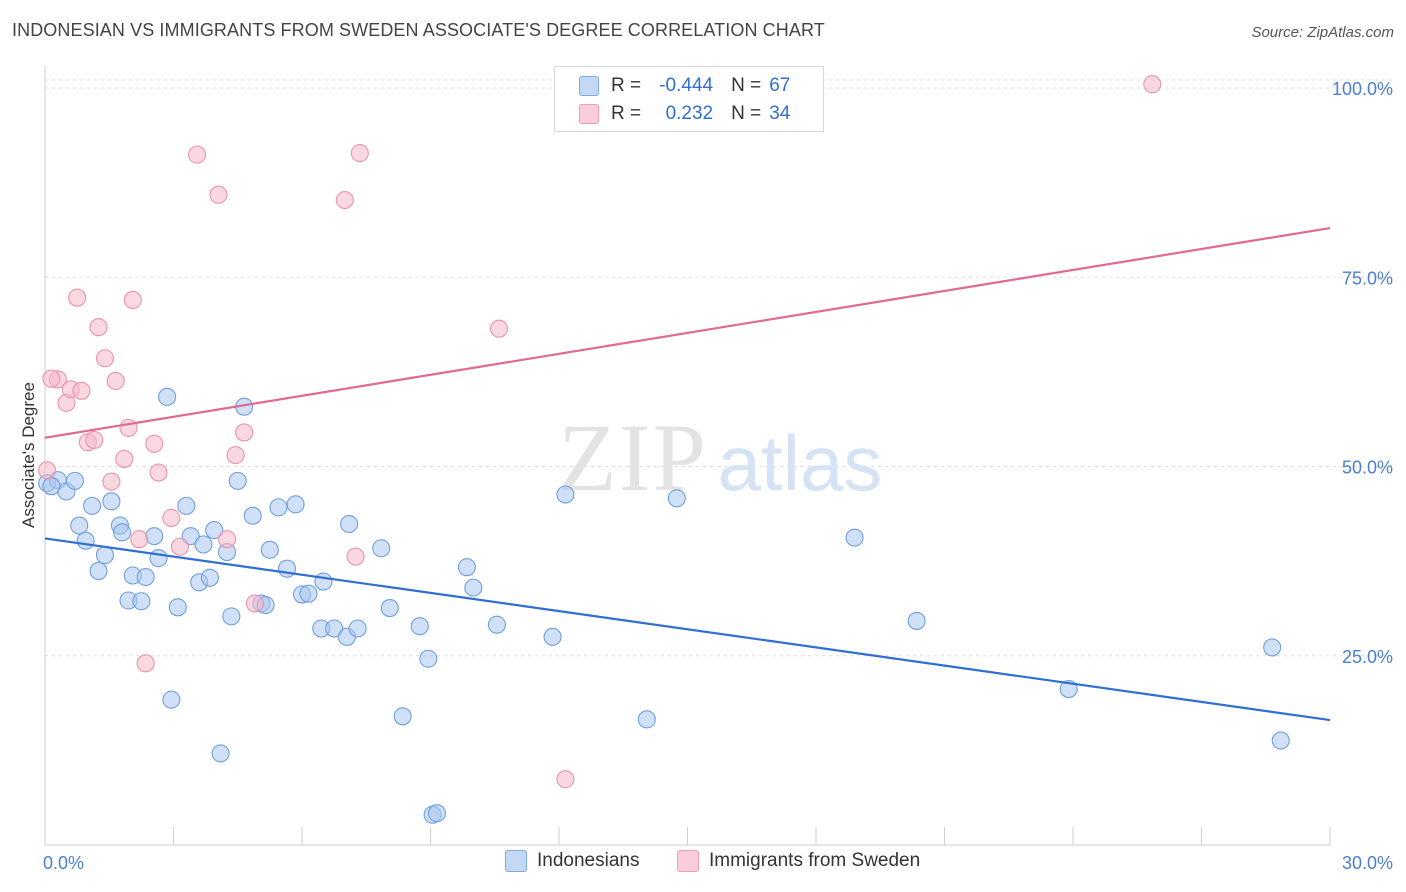  What do you see at coordinates (572, 861) in the screenshot?
I see `legend-item-indonesians: Indonesians` at bounding box center [572, 861].